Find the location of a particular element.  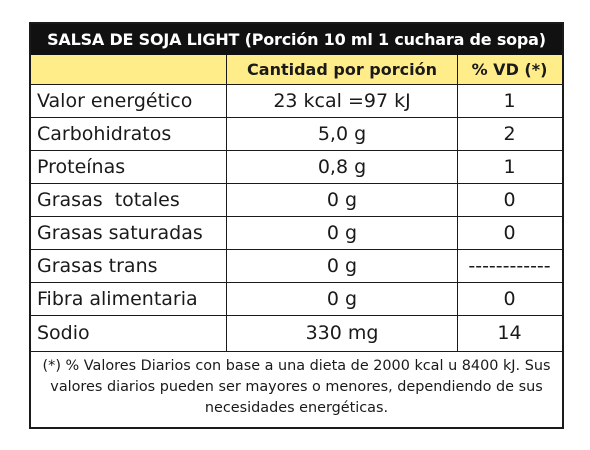

nutrient-daily-value: 2 is located at coordinates (509, 134).